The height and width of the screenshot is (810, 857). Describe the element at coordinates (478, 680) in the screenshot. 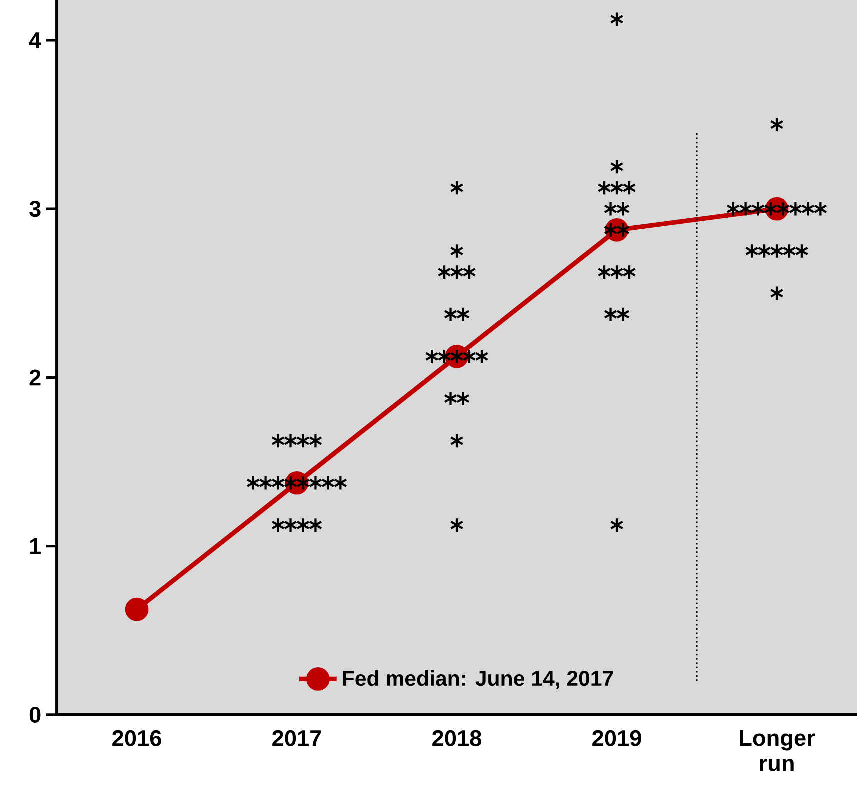

I see `legend-label: Fed median: June 14, 2017` at that location.